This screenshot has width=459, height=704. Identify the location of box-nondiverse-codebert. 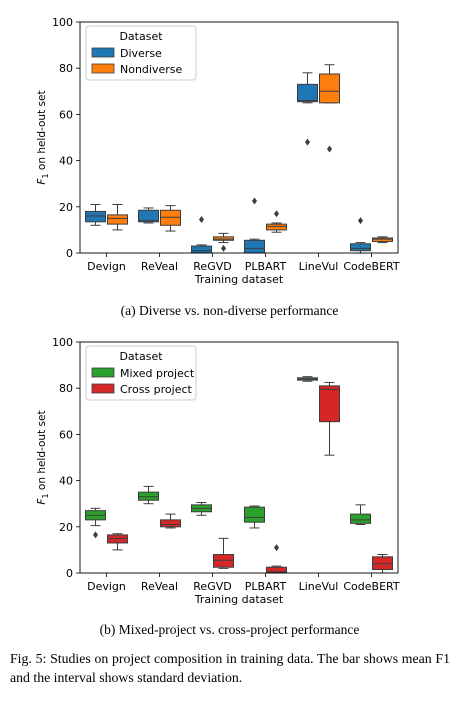
(382, 240).